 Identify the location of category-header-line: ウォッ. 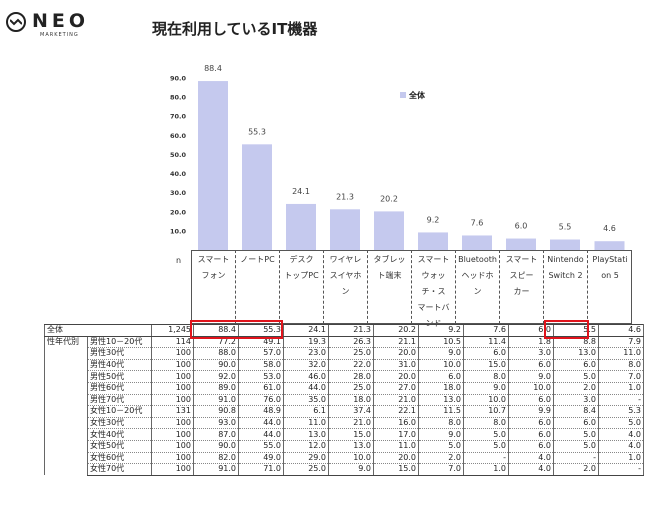
(433, 275).